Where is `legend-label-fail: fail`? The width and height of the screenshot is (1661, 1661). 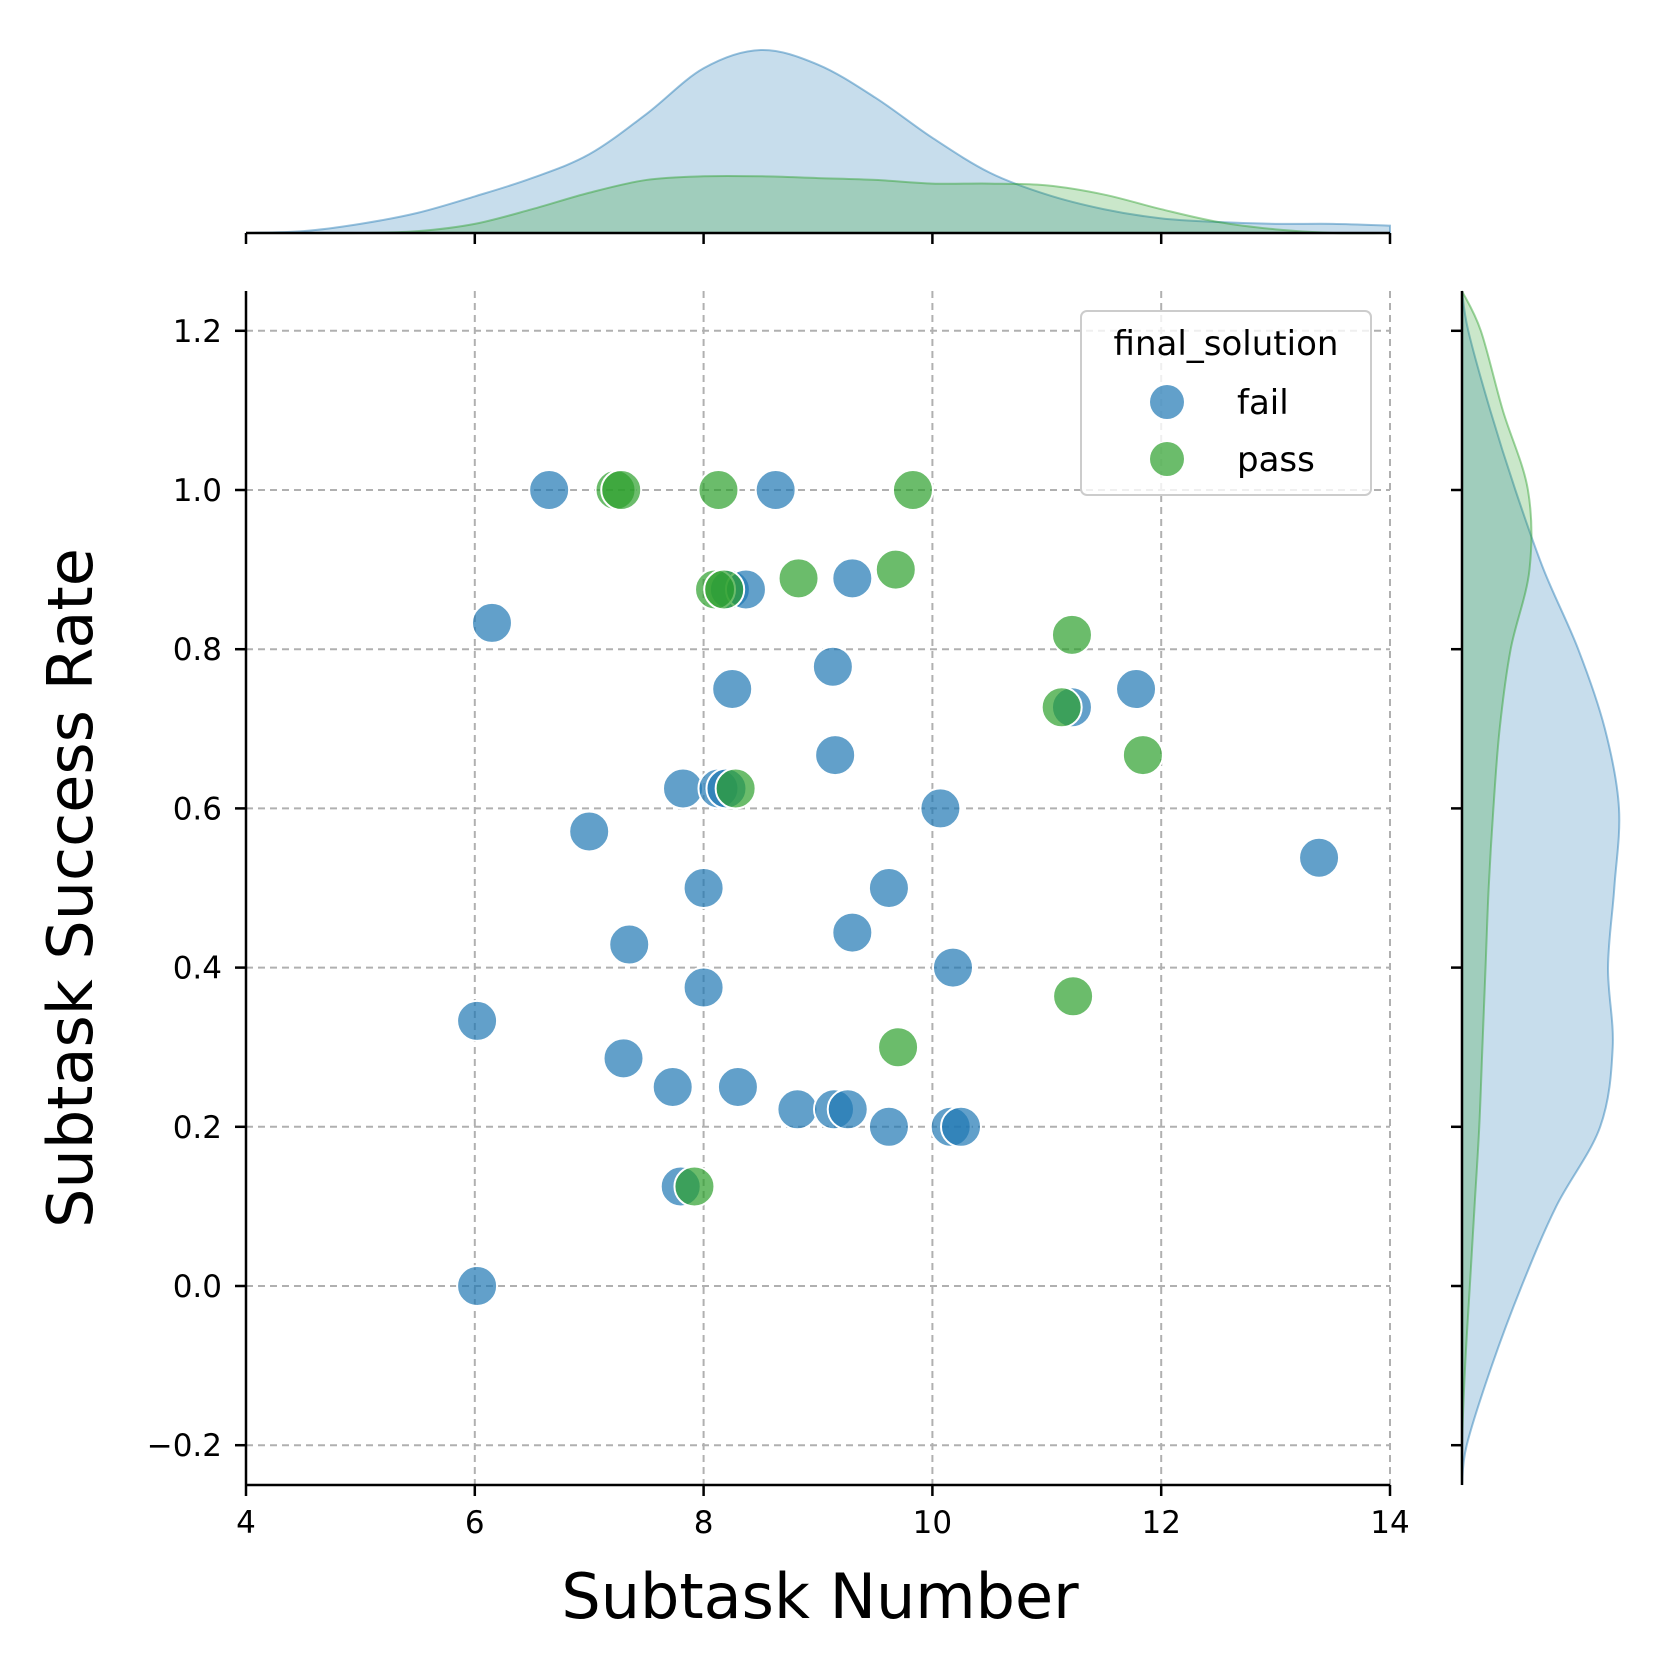
legend-label-fail: fail is located at coordinates (1263, 403).